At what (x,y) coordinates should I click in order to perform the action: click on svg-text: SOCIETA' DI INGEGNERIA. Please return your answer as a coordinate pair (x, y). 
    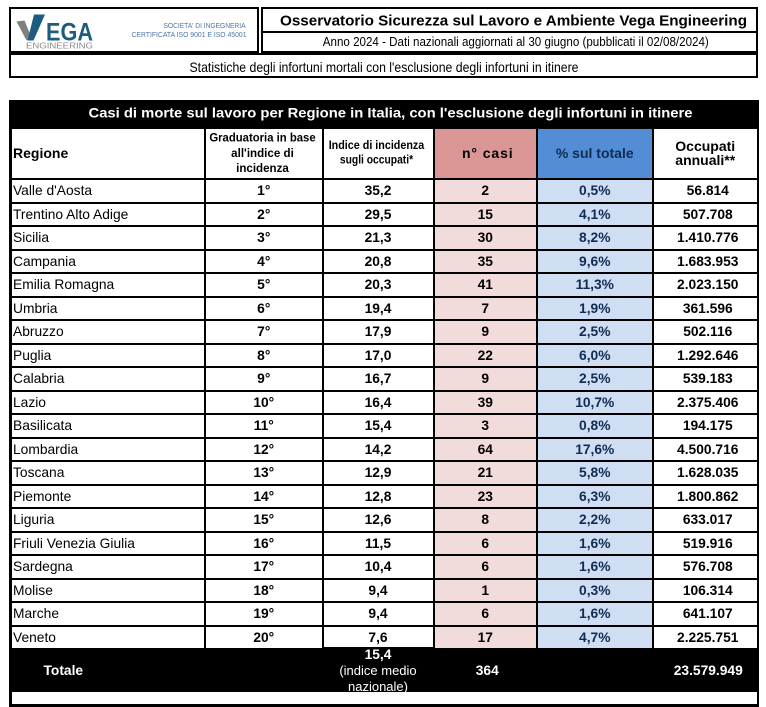
    Looking at the image, I should click on (205, 26).